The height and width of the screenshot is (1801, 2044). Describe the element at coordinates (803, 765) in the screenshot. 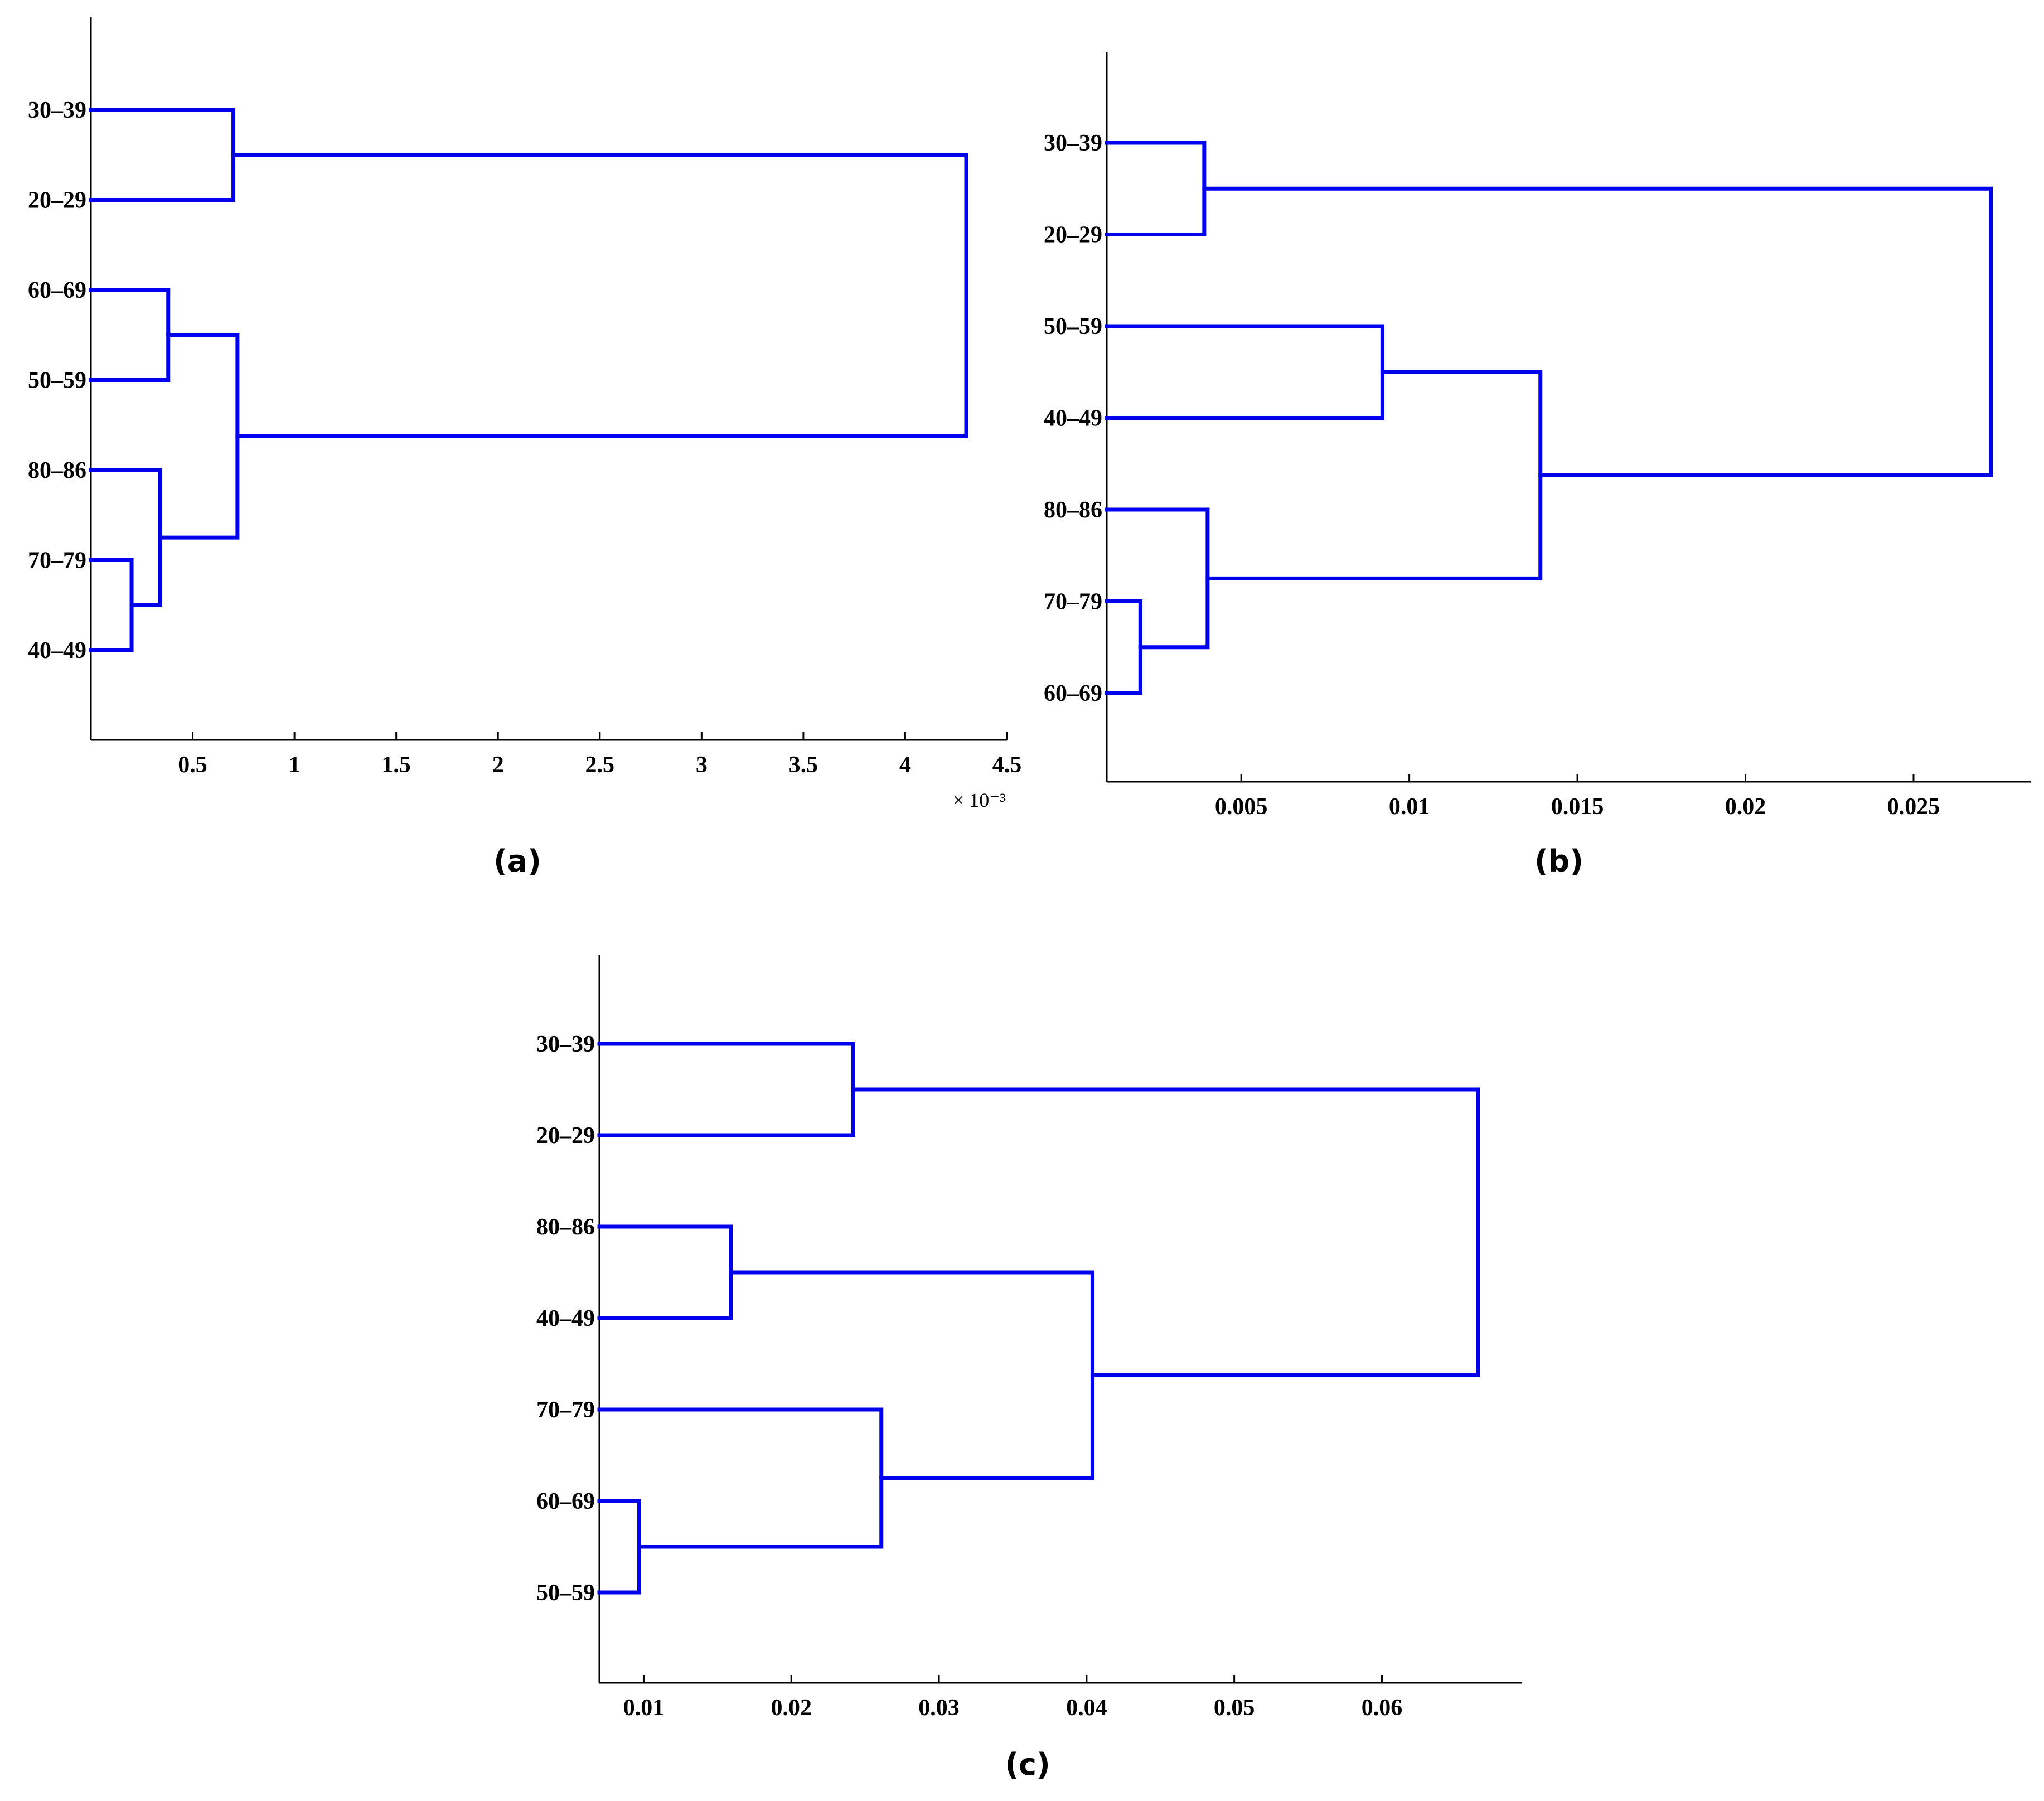

I see `x-tick-label: 3.5` at that location.